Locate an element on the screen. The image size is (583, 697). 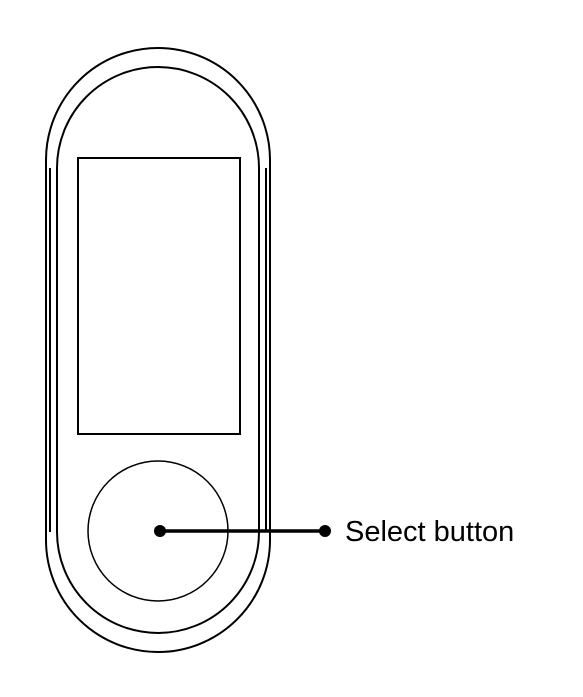
callout: Select button is located at coordinates (334, 532).